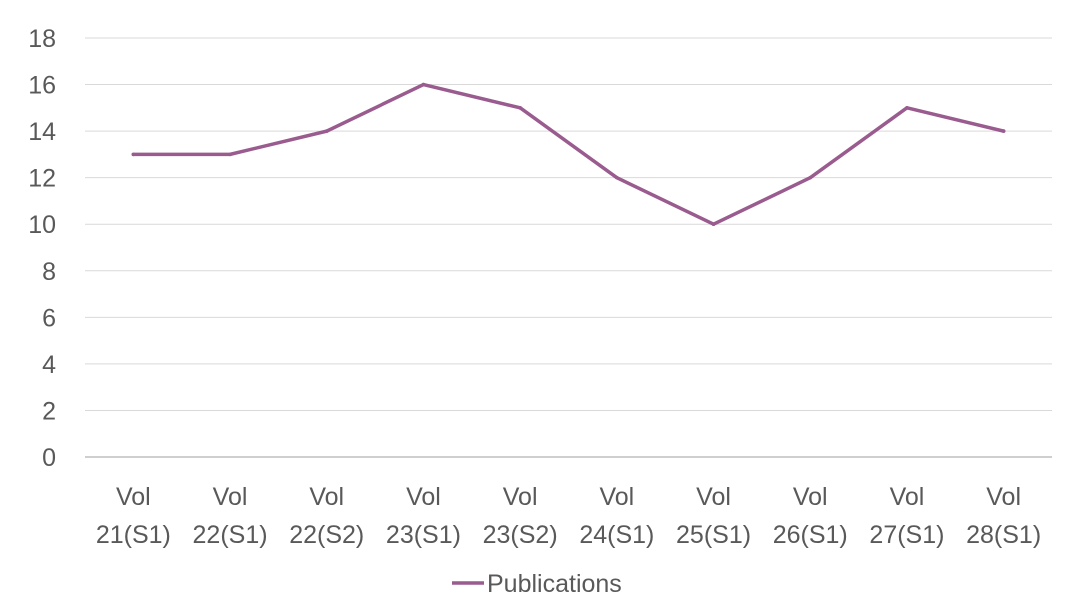 Image resolution: width=1075 pixels, height=612 pixels. Describe the element at coordinates (520, 535) in the screenshot. I see `x-tick-label-line: 23(S2)` at that location.